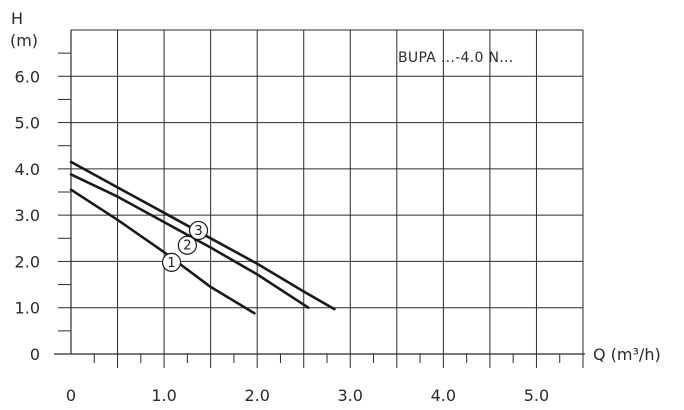 Image resolution: width=684 pixels, height=410 pixels. What do you see at coordinates (443, 395) in the screenshot?
I see `x-tick-label: 4.0` at bounding box center [443, 395].